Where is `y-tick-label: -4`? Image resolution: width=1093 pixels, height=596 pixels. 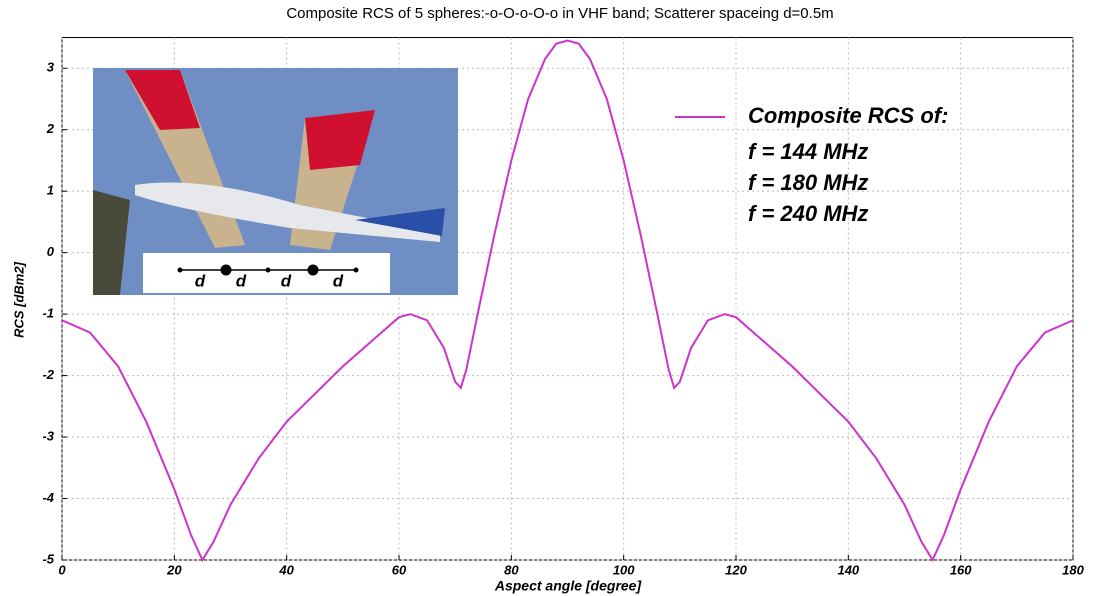 y-tick-label: -4 is located at coordinates (48, 497).